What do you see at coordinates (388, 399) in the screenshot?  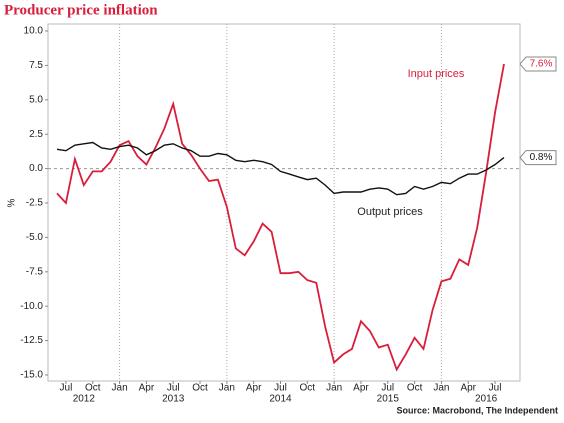 I see `year-label: 2015` at bounding box center [388, 399].